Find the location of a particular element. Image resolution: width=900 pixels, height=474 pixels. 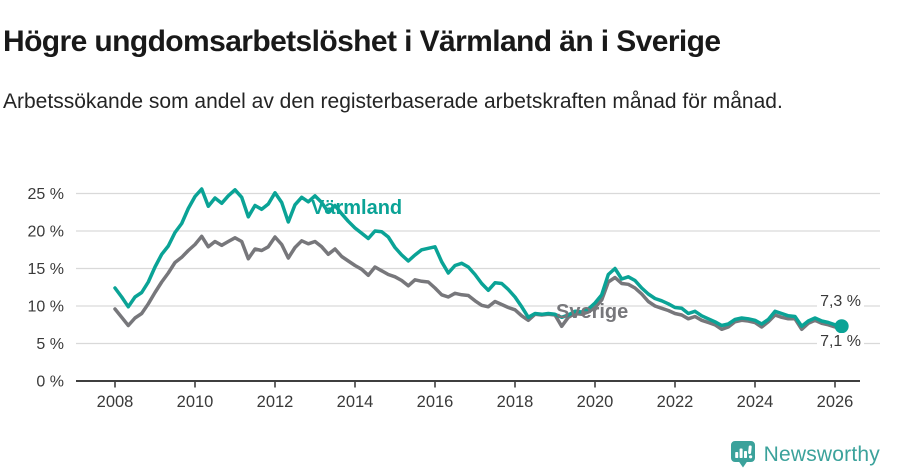

newsworthy-logo: Newsworthy is located at coordinates (805, 454).